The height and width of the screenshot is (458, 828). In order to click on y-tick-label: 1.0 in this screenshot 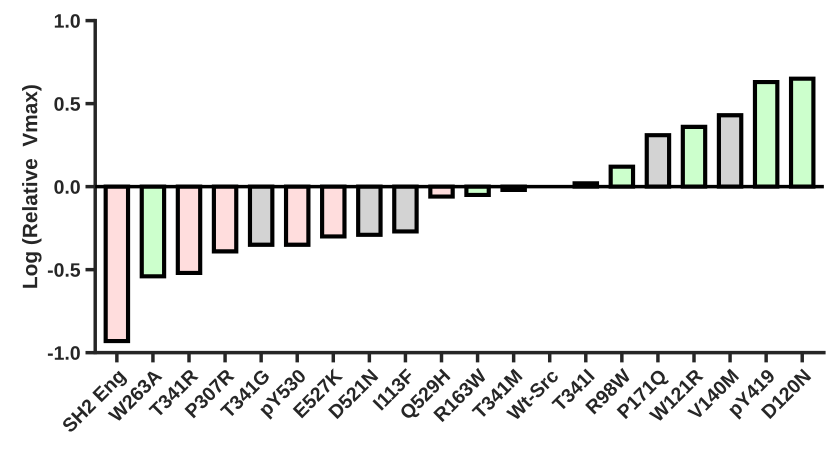, I will do `click(67, 21)`.